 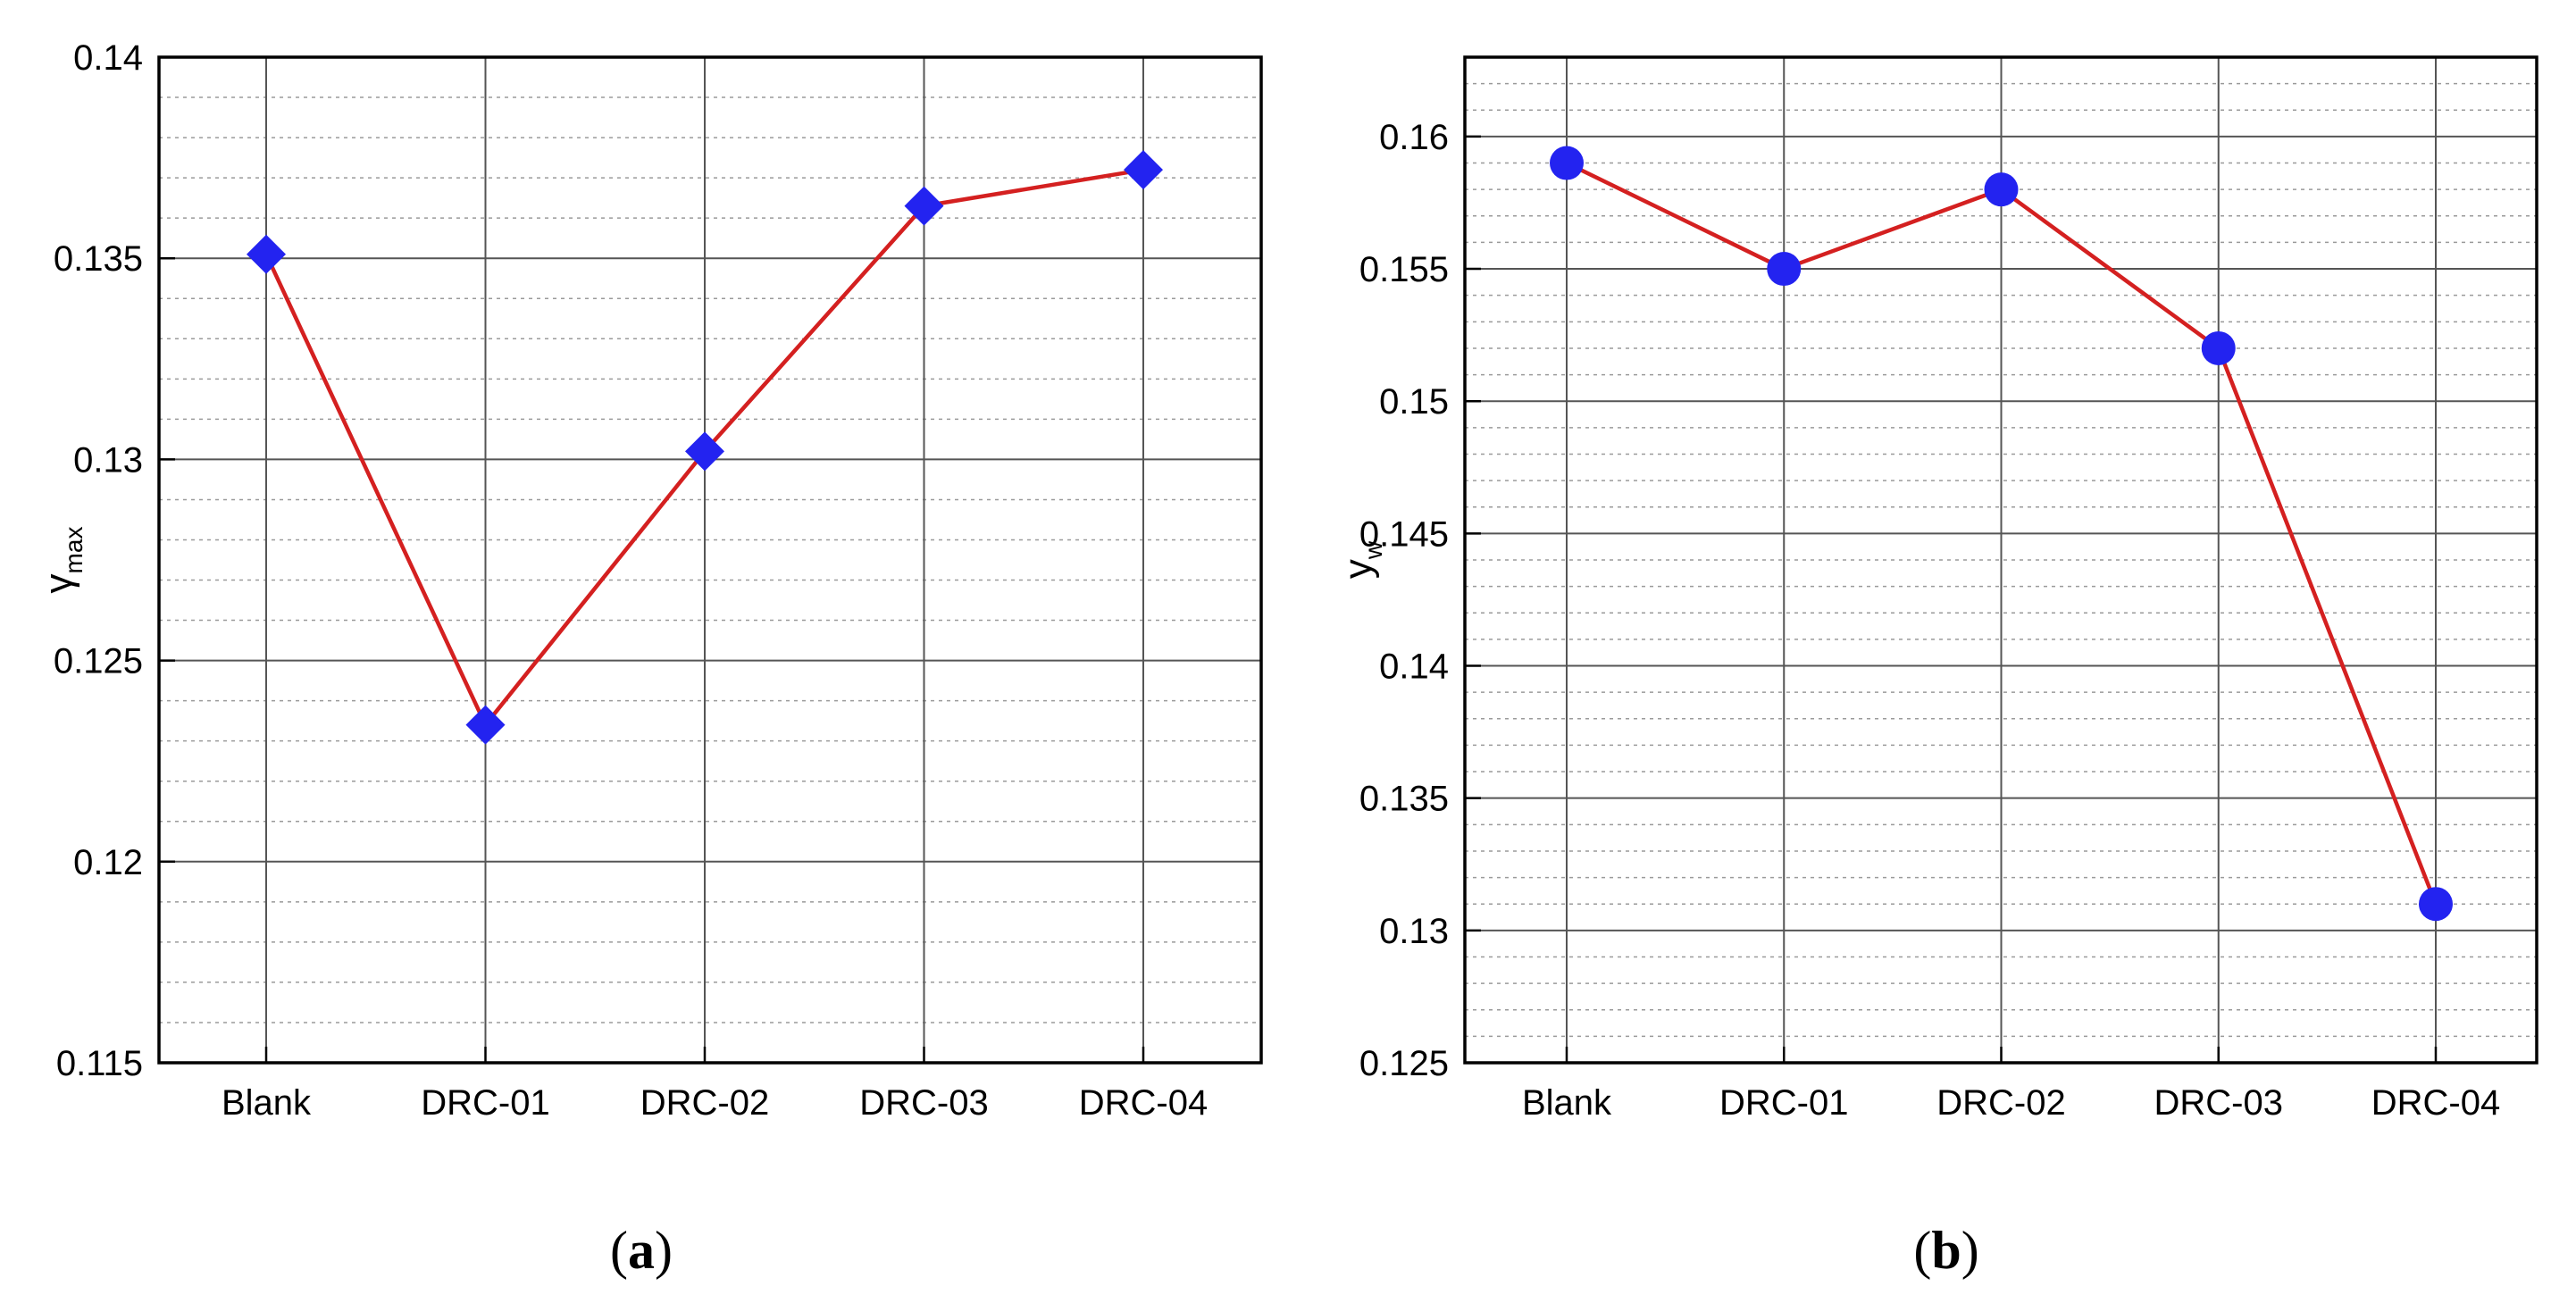 What do you see at coordinates (74, 550) in the screenshot?
I see `y-axis-label-sub: max` at bounding box center [74, 550].